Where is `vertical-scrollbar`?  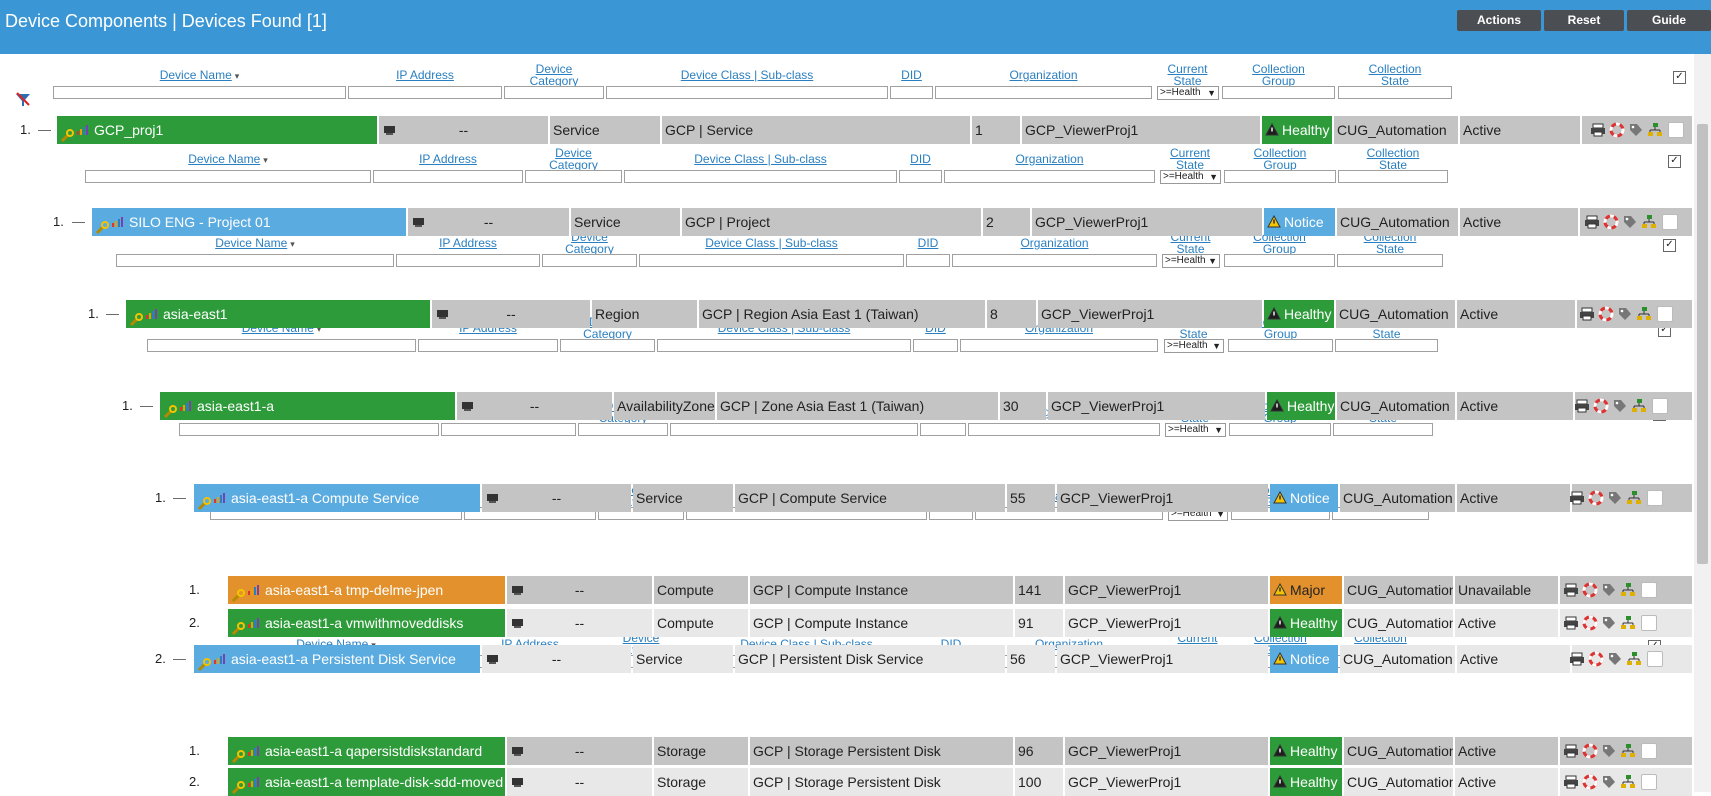 vertical-scrollbar is located at coordinates (1702, 423).